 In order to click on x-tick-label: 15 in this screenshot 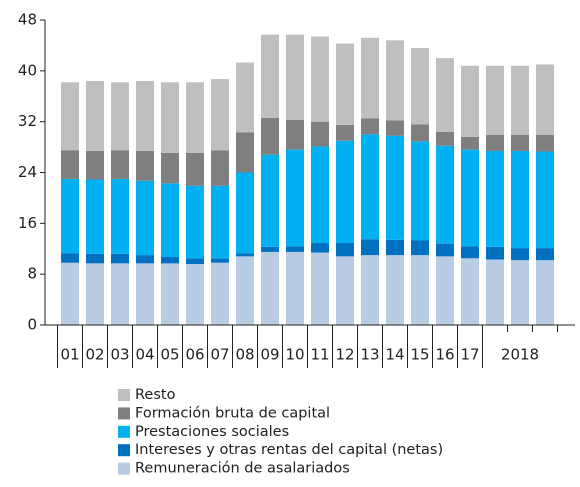, I will do `click(419, 355)`.